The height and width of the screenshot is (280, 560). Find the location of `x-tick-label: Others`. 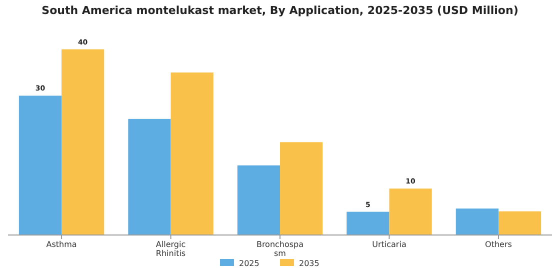

x-tick-label: Others is located at coordinates (498, 244).